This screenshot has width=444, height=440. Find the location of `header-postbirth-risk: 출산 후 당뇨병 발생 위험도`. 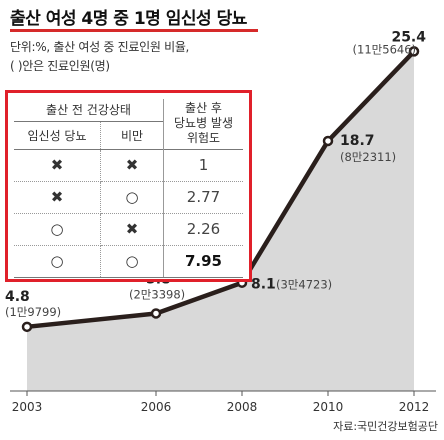

header-postbirth-risk: 출산 후 당뇨병 발생 위험도 is located at coordinates (204, 124).